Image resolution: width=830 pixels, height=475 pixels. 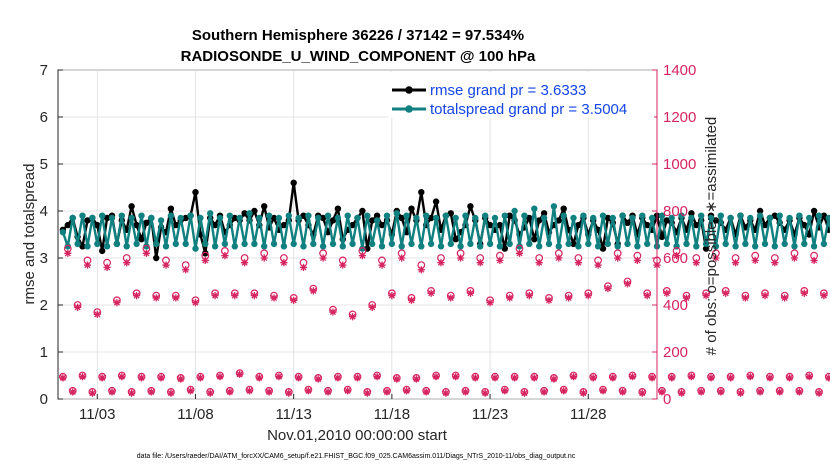 I want to click on right-tick-label-0: 0, so click(x=667, y=399).